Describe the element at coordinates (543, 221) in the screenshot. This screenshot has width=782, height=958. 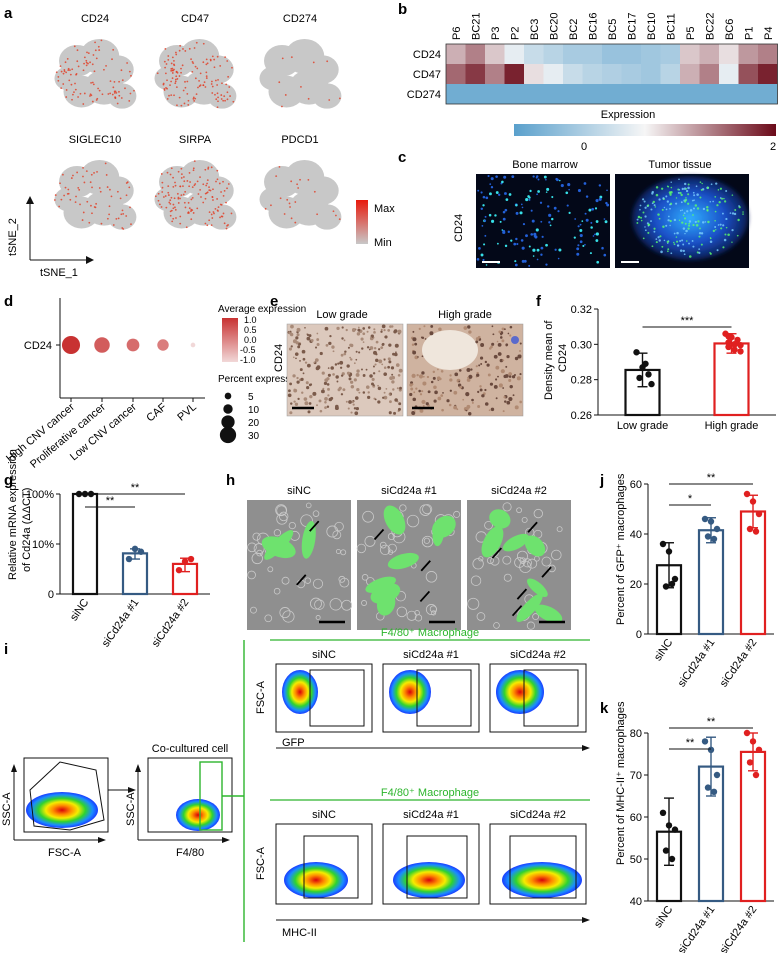
I see `panel-c-bone-marrow-image` at that location.